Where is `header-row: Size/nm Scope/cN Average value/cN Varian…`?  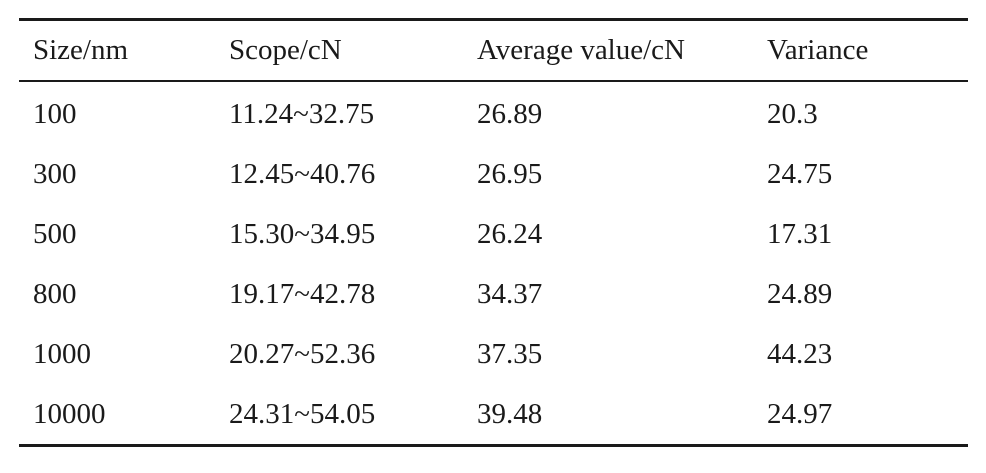
header-row: Size/nm Scope/cN Average value/cN Varian… is located at coordinates (493, 50).